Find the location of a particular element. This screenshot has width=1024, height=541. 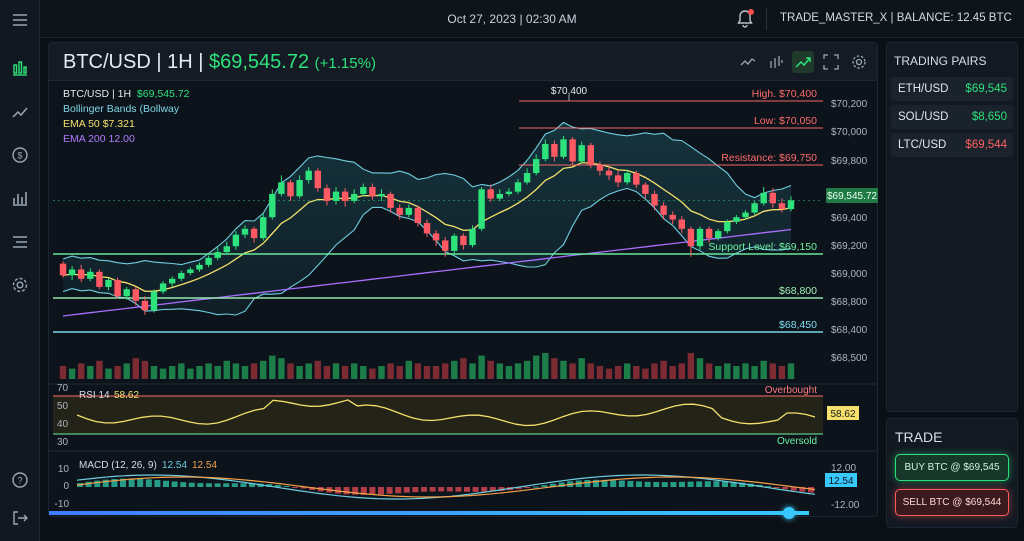

pair-row-ltc: LTC/USD $69,544 is located at coordinates (952, 145).